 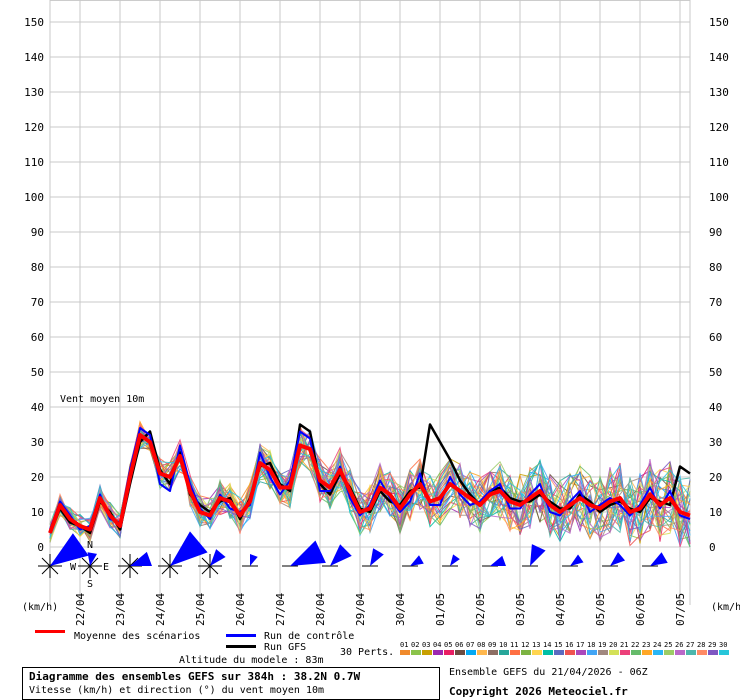 I want to click on y-tick-label-left: 140, so click(x=34, y=57).